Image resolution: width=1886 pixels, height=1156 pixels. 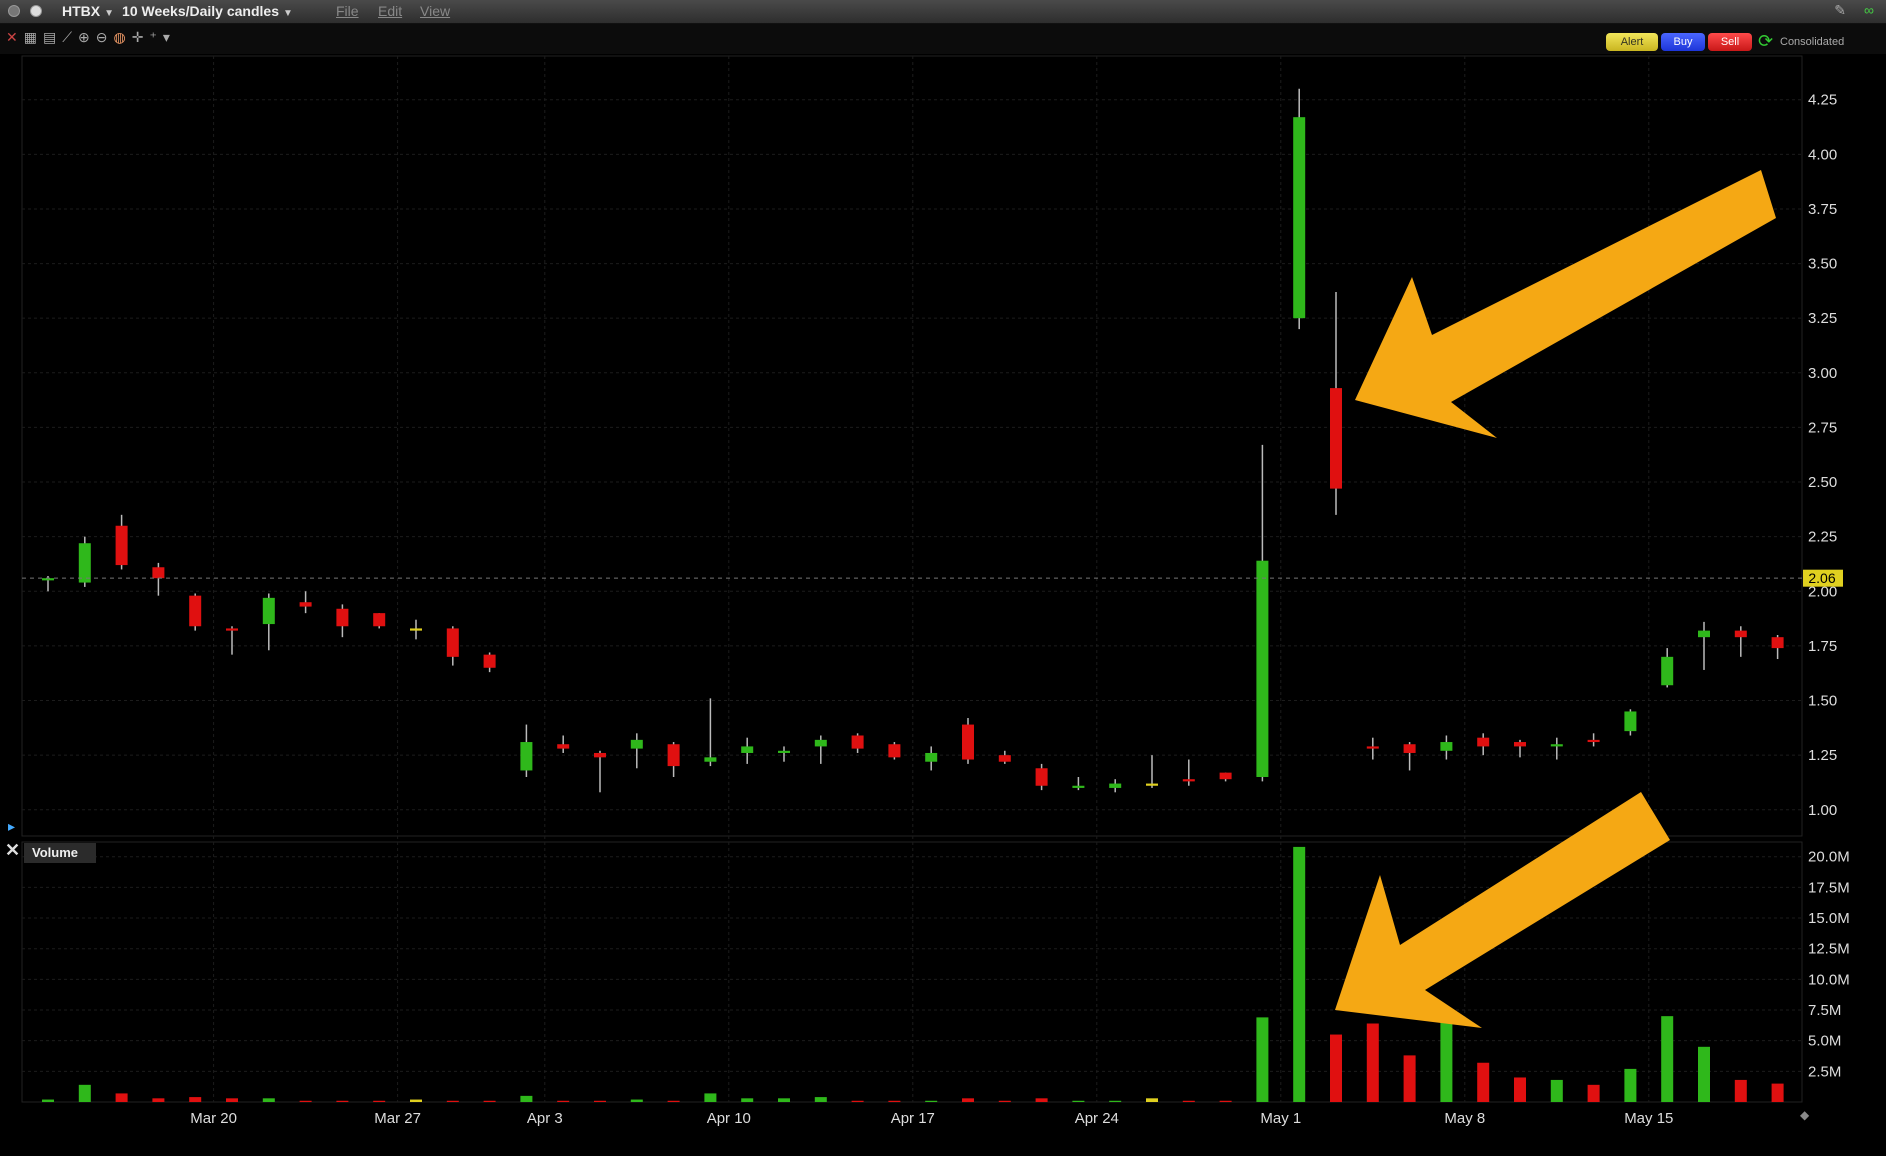 What do you see at coordinates (1683, 42) in the screenshot?
I see `buy-button: Buy` at bounding box center [1683, 42].